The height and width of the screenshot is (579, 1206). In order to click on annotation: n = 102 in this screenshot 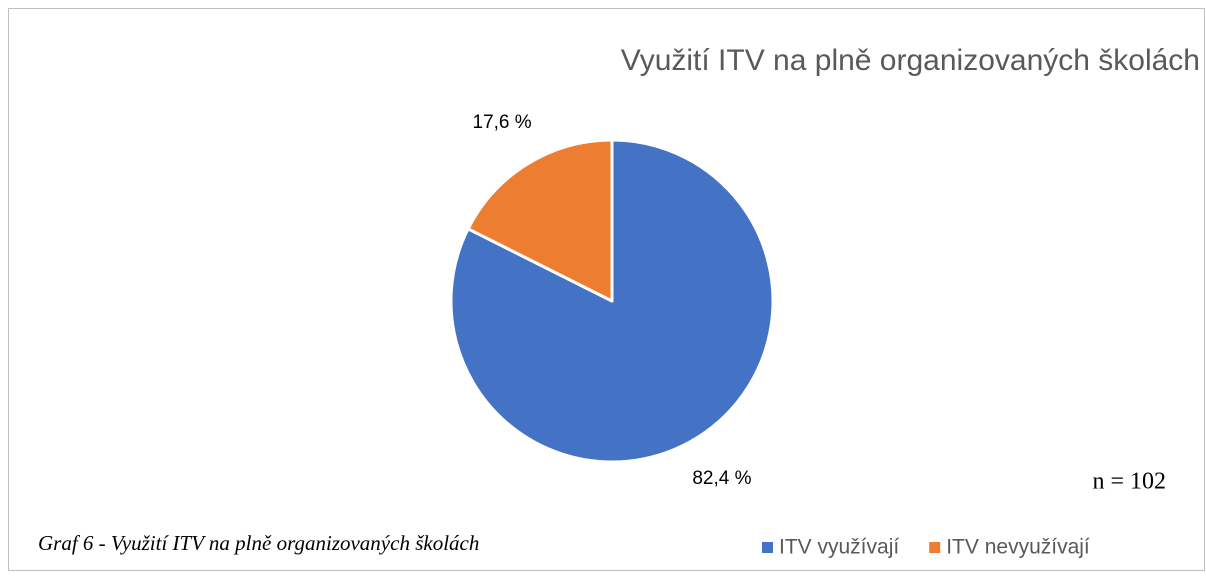, I will do `click(1129, 482)`.